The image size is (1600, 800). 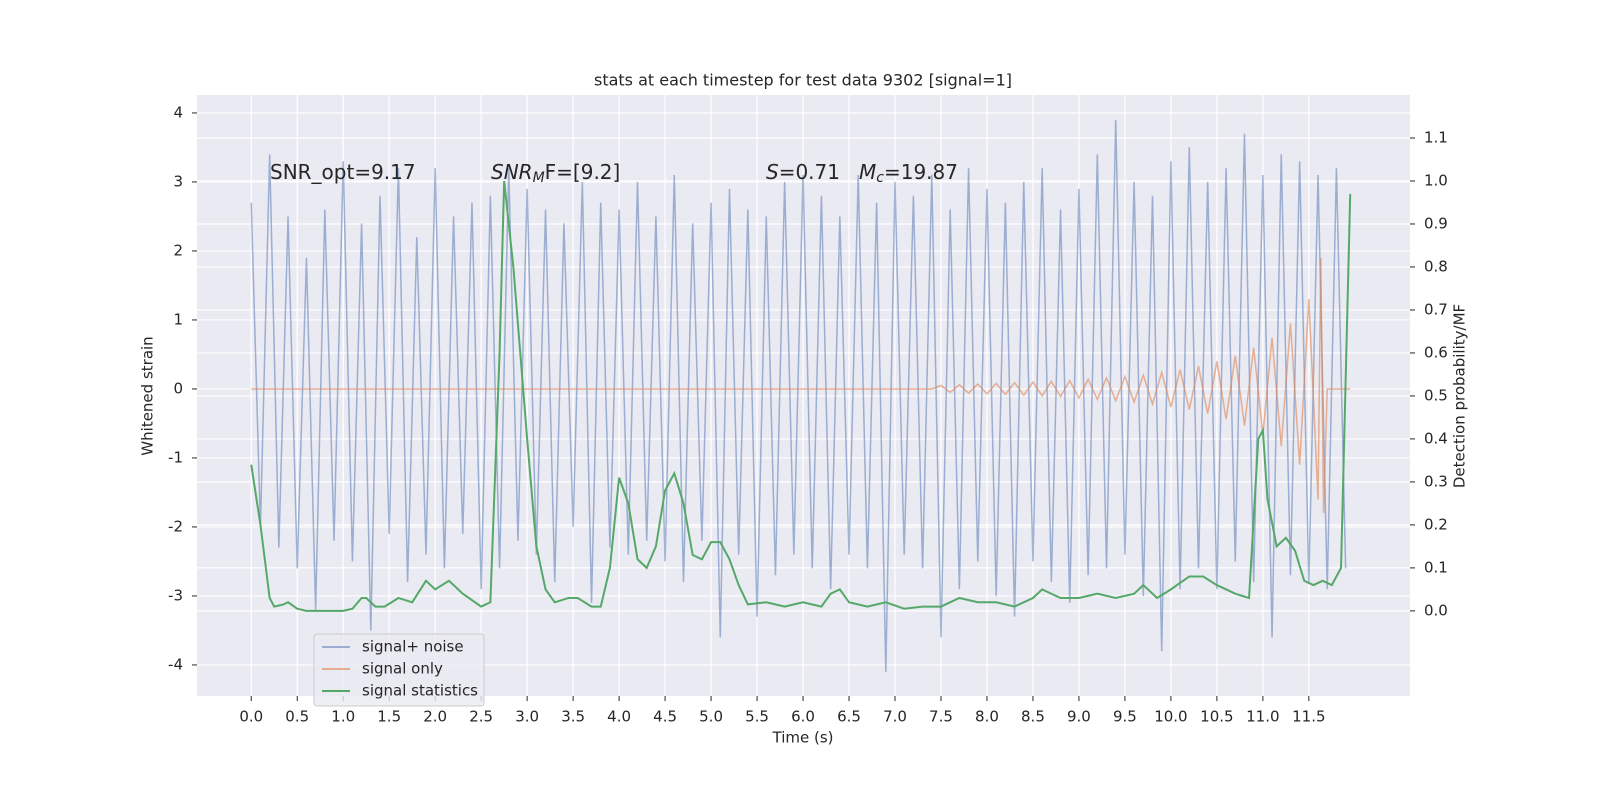 I want to click on x-axis-label: Time (s), so click(x=803, y=738).